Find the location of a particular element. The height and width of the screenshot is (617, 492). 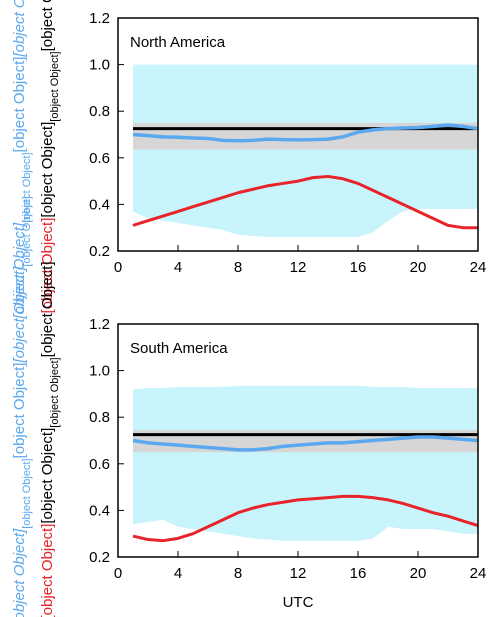

panel-title: North America is located at coordinates (178, 42).